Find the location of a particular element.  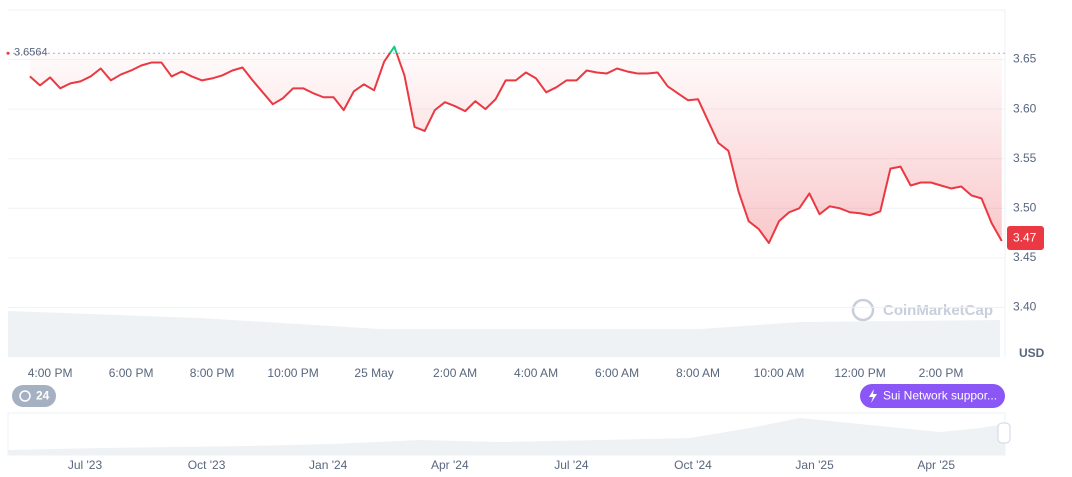

y-tick-label: 3.55 is located at coordinates (1025, 158).